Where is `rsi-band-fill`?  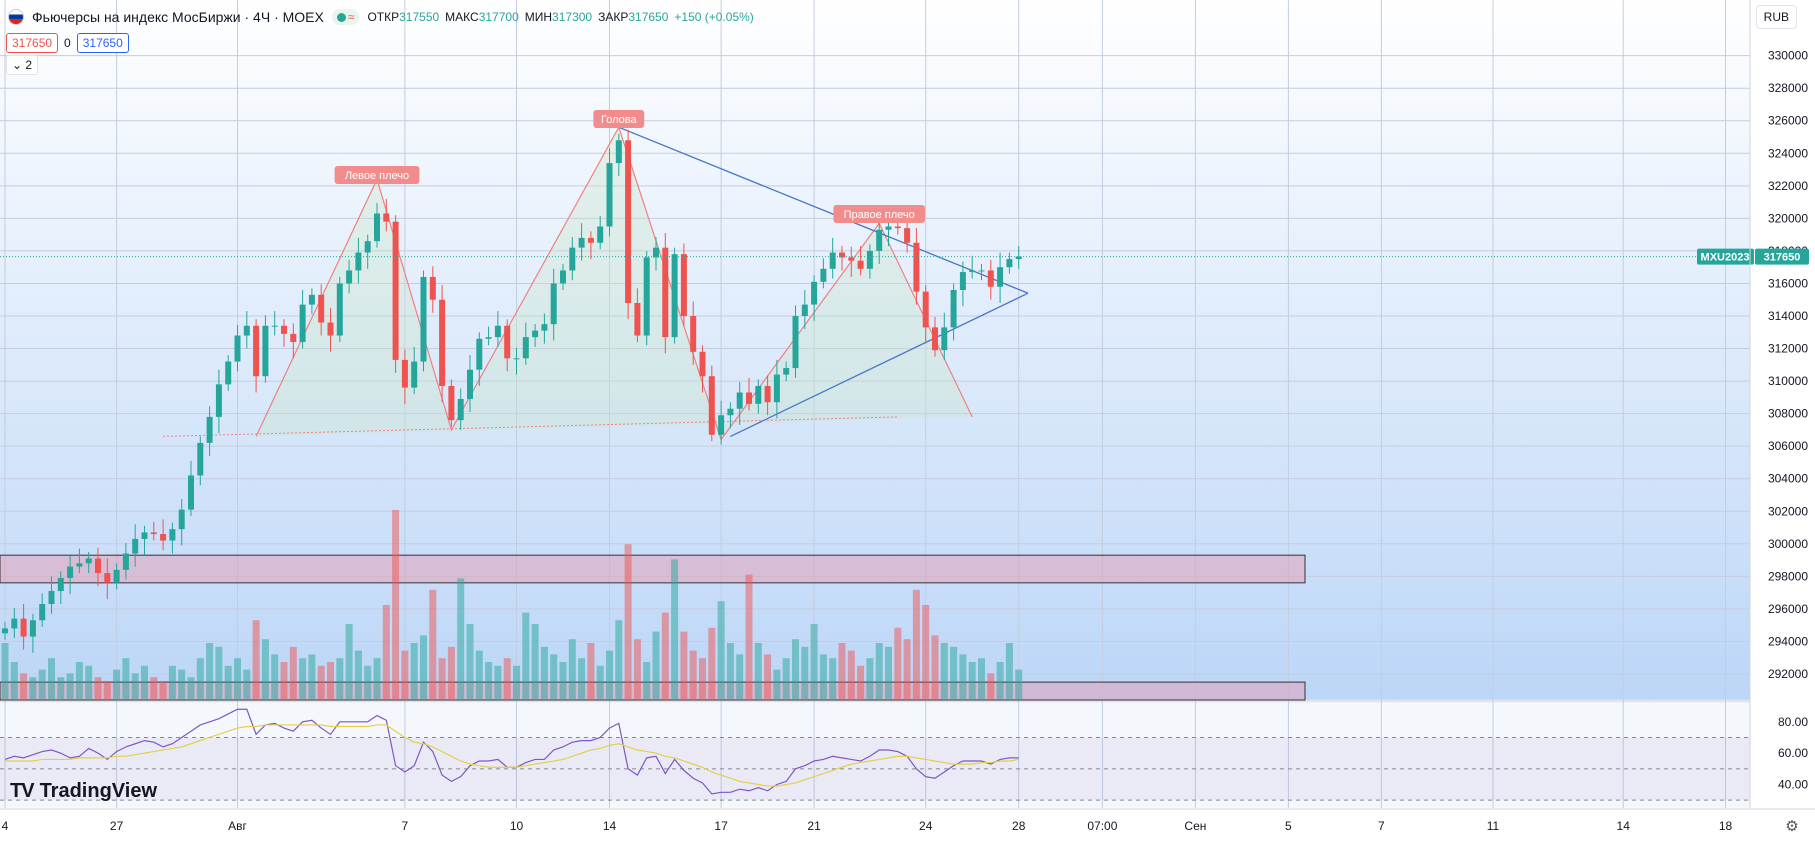 rsi-band-fill is located at coordinates (875, 769).